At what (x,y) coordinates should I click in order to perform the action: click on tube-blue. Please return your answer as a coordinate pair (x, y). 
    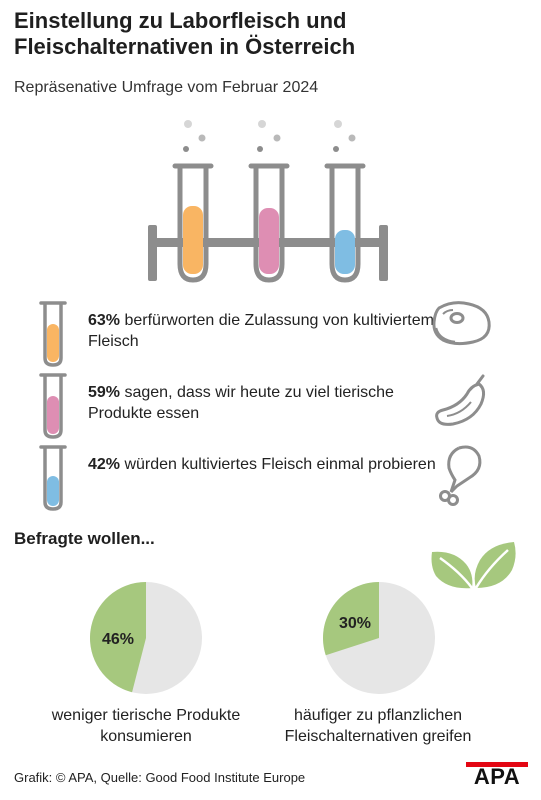
    Looking at the image, I should click on (345, 223).